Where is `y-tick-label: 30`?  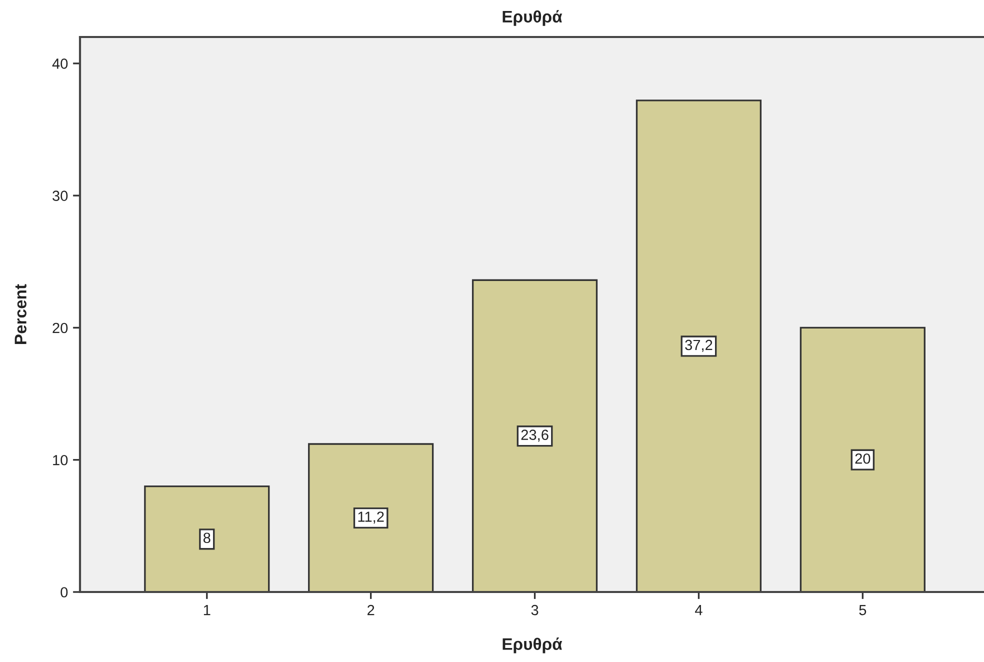
y-tick-label: 30 is located at coordinates (60, 195).